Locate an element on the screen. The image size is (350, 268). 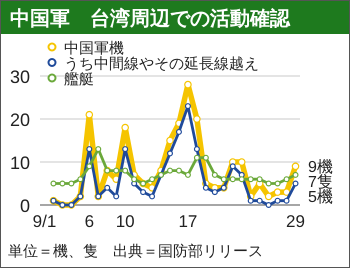
ytick: 0 is located at coordinates (25, 206).